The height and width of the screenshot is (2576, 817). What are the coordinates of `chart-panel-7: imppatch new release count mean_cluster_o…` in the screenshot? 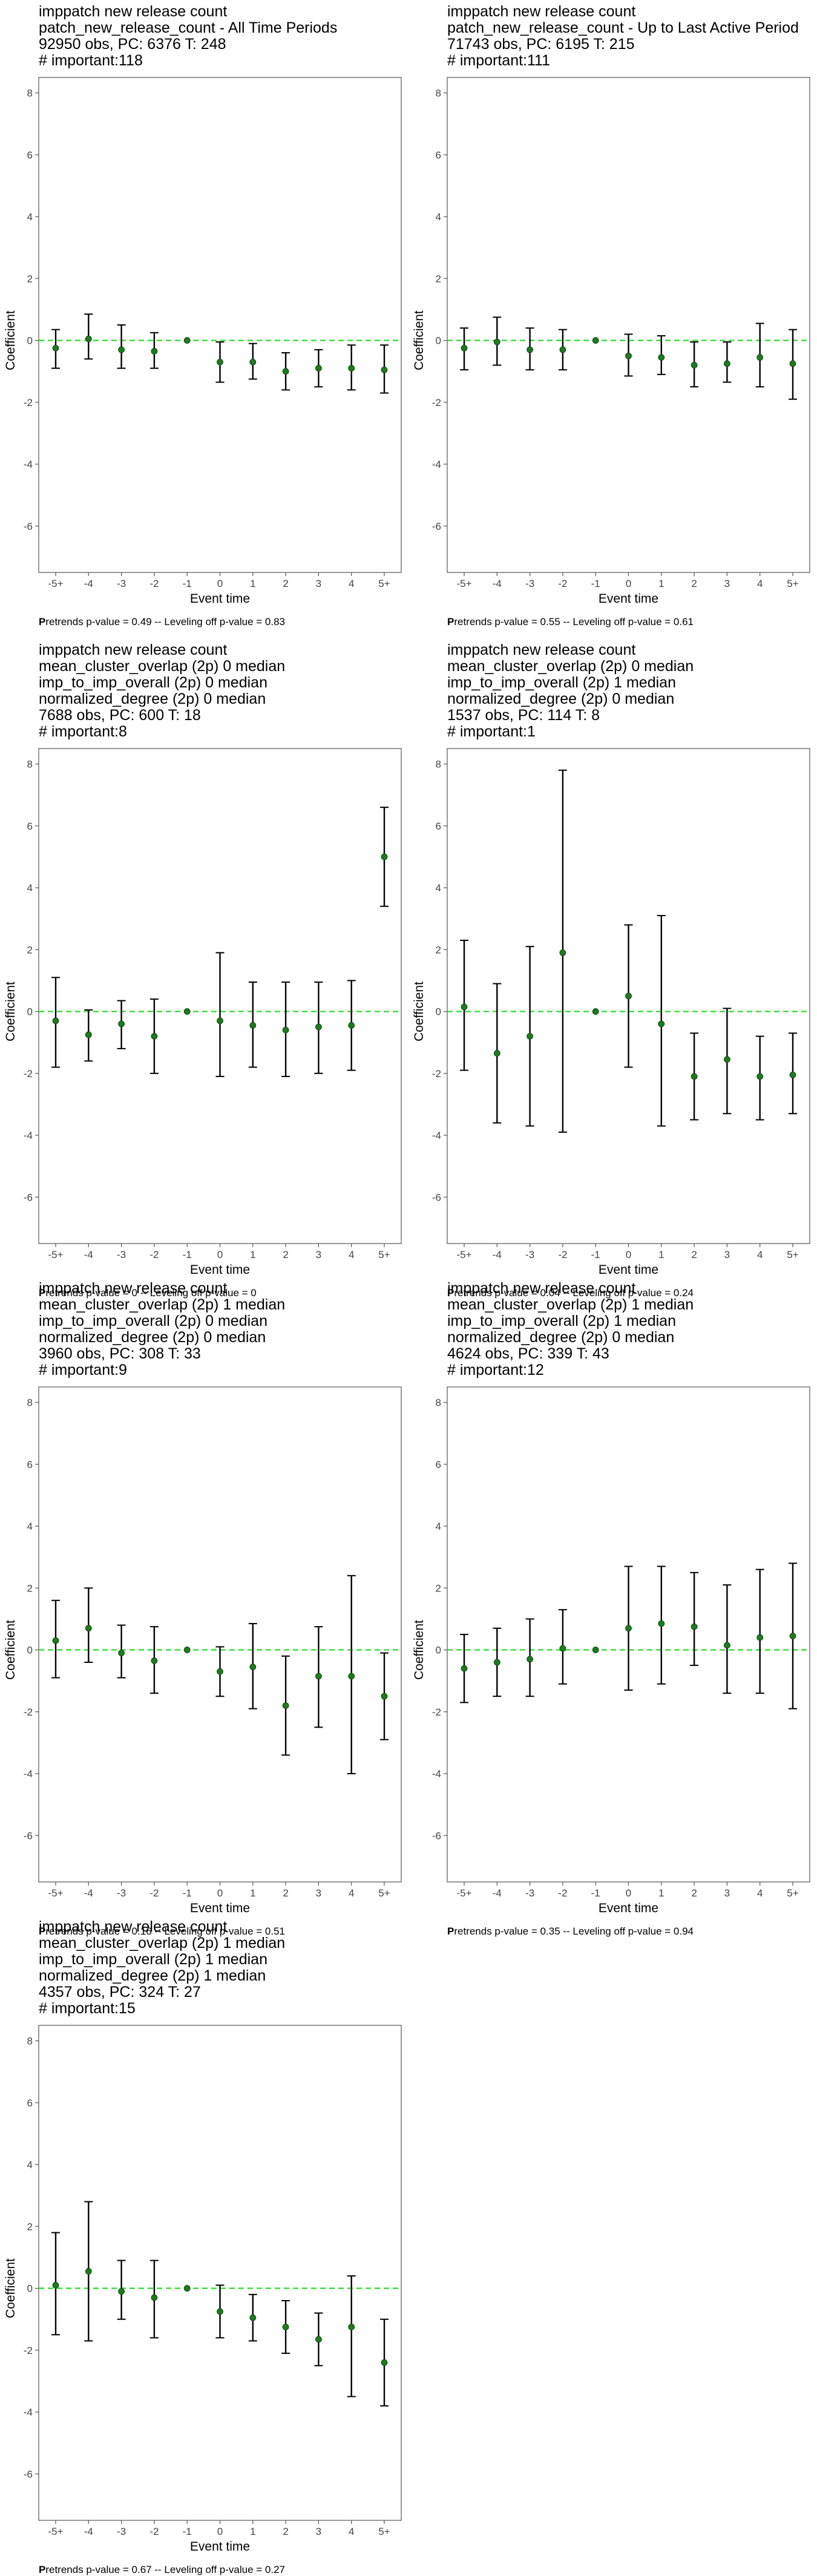 It's located at (204, 2245).